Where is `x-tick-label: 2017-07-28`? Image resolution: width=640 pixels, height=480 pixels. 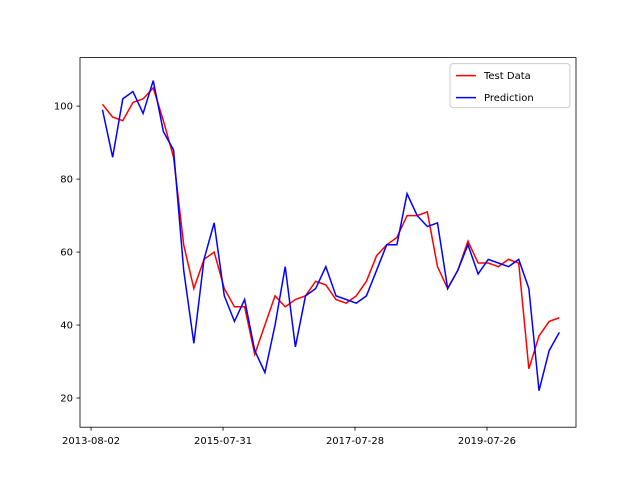 x-tick-label: 2017-07-28 is located at coordinates (355, 441).